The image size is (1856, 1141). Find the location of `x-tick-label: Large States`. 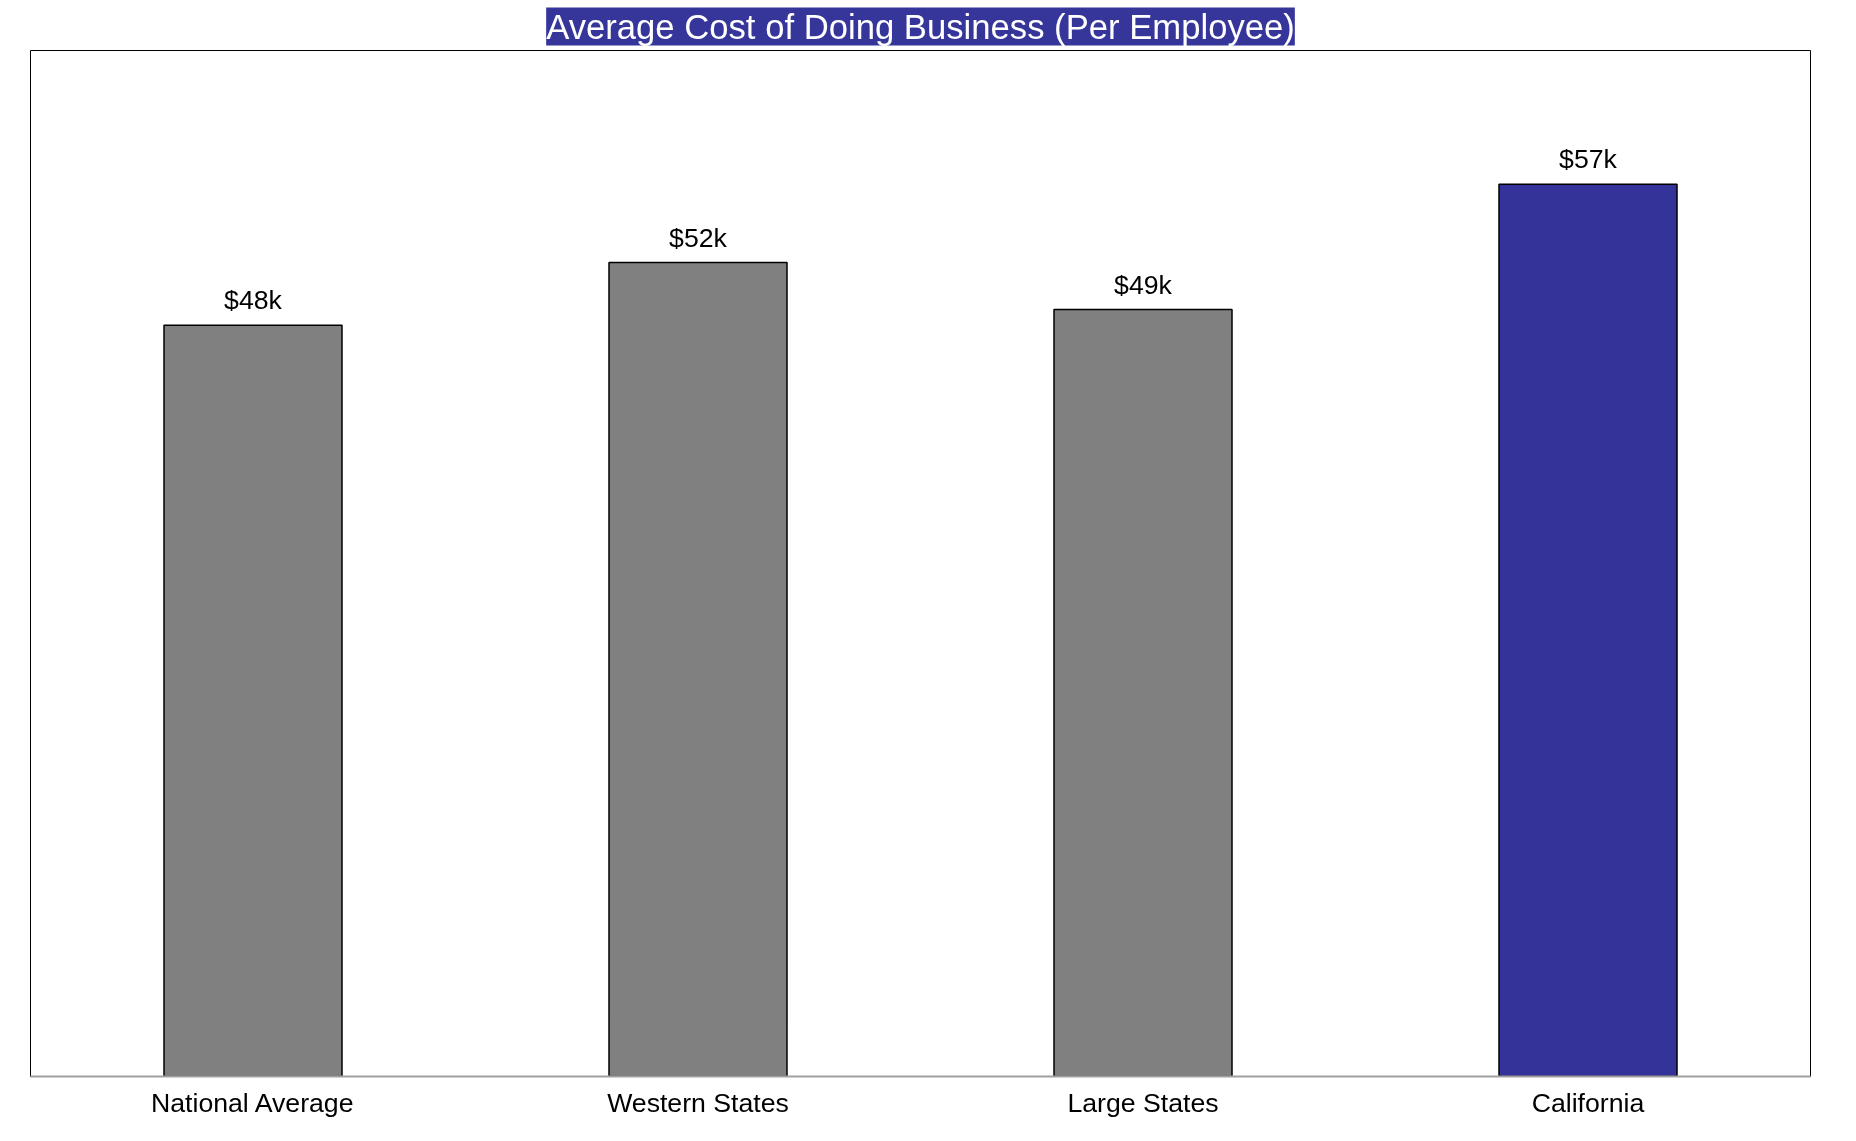

x-tick-label: Large States is located at coordinates (1143, 1102).